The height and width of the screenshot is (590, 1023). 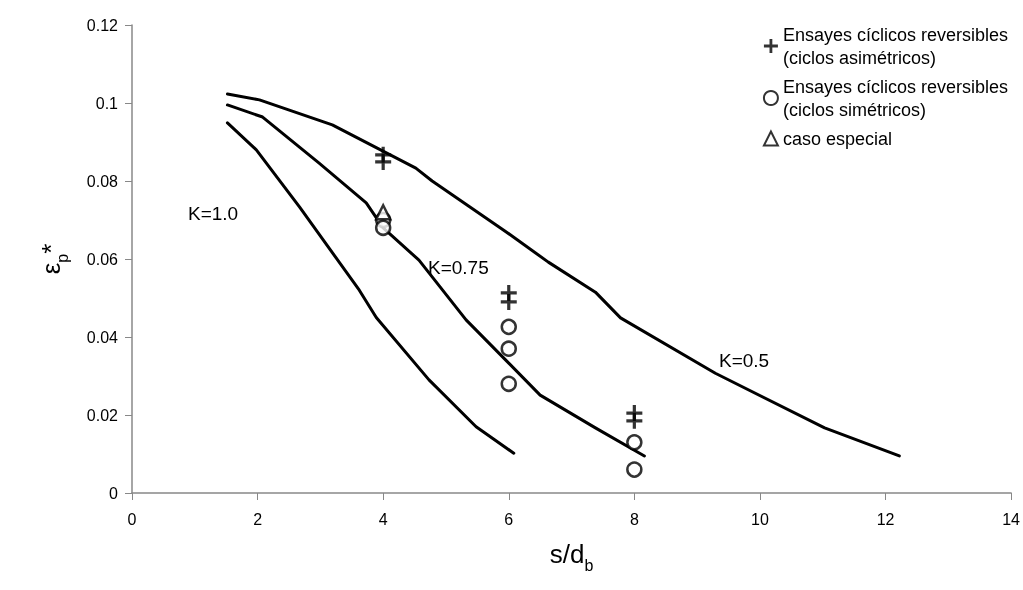 What do you see at coordinates (102, 25) in the screenshot?
I see `y-tick-label: 0.12` at bounding box center [102, 25].